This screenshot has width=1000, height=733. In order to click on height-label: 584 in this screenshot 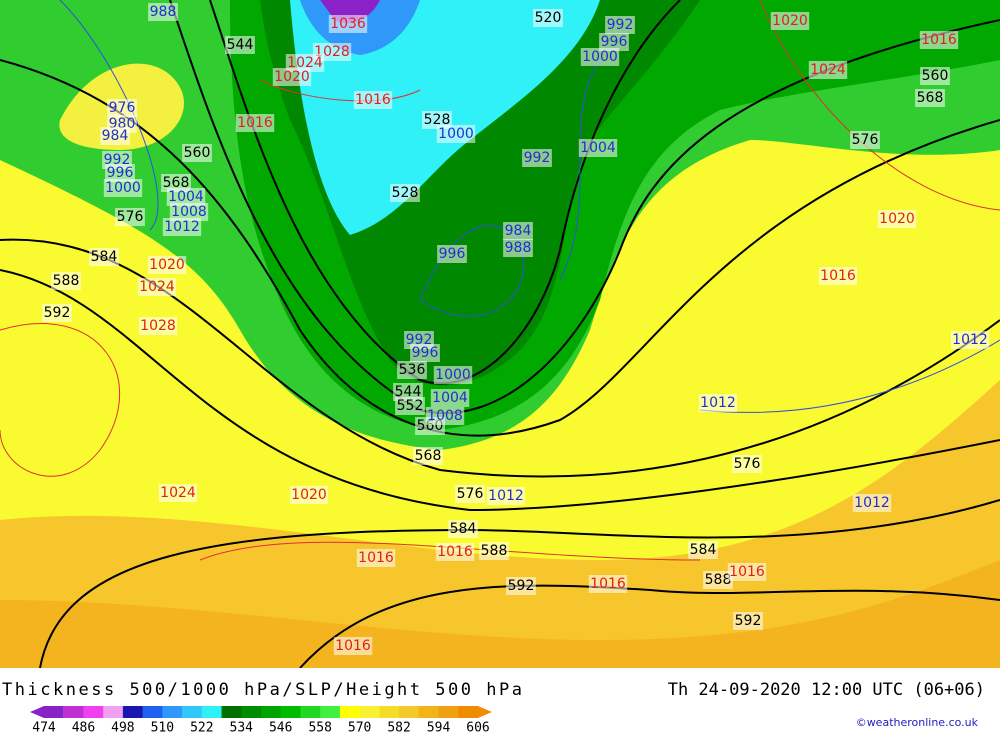, I will do `click(703, 550)`.